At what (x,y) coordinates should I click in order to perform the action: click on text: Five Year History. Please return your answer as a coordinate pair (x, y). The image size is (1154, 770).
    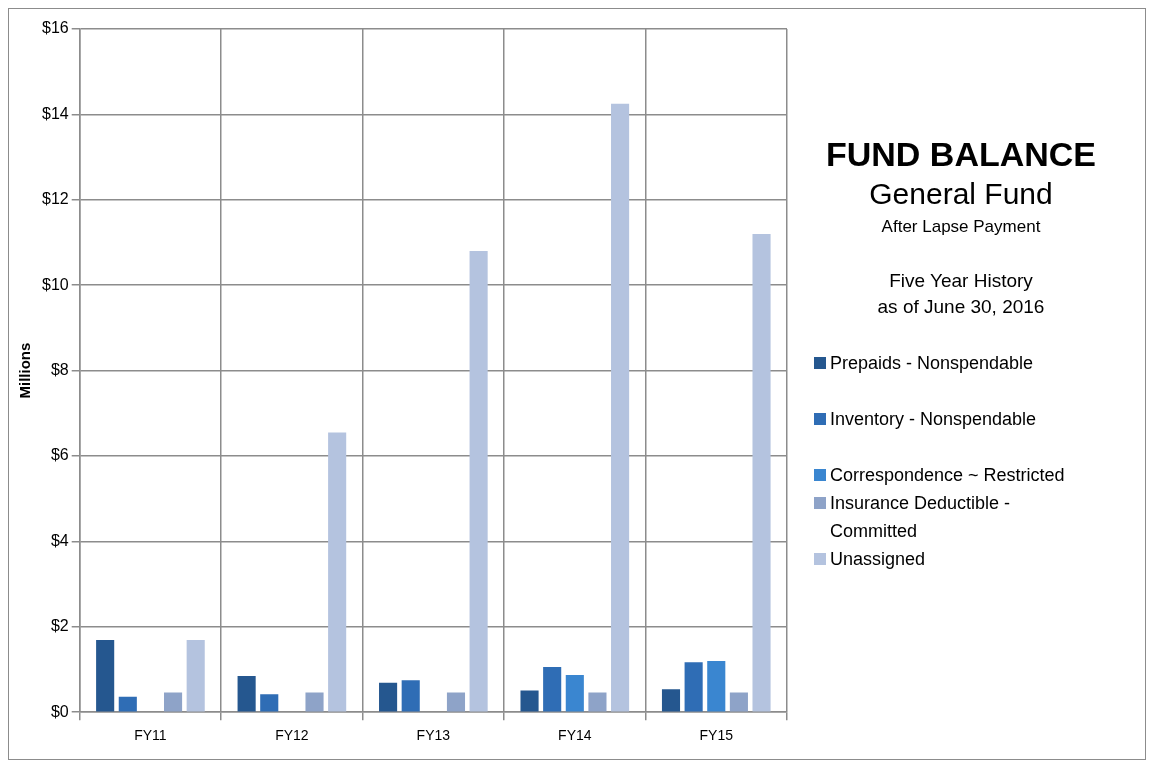
    Looking at the image, I should click on (961, 281).